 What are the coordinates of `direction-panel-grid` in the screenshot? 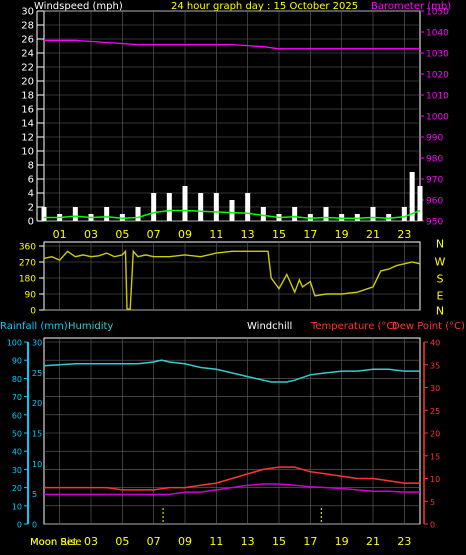 It's located at (232, 276).